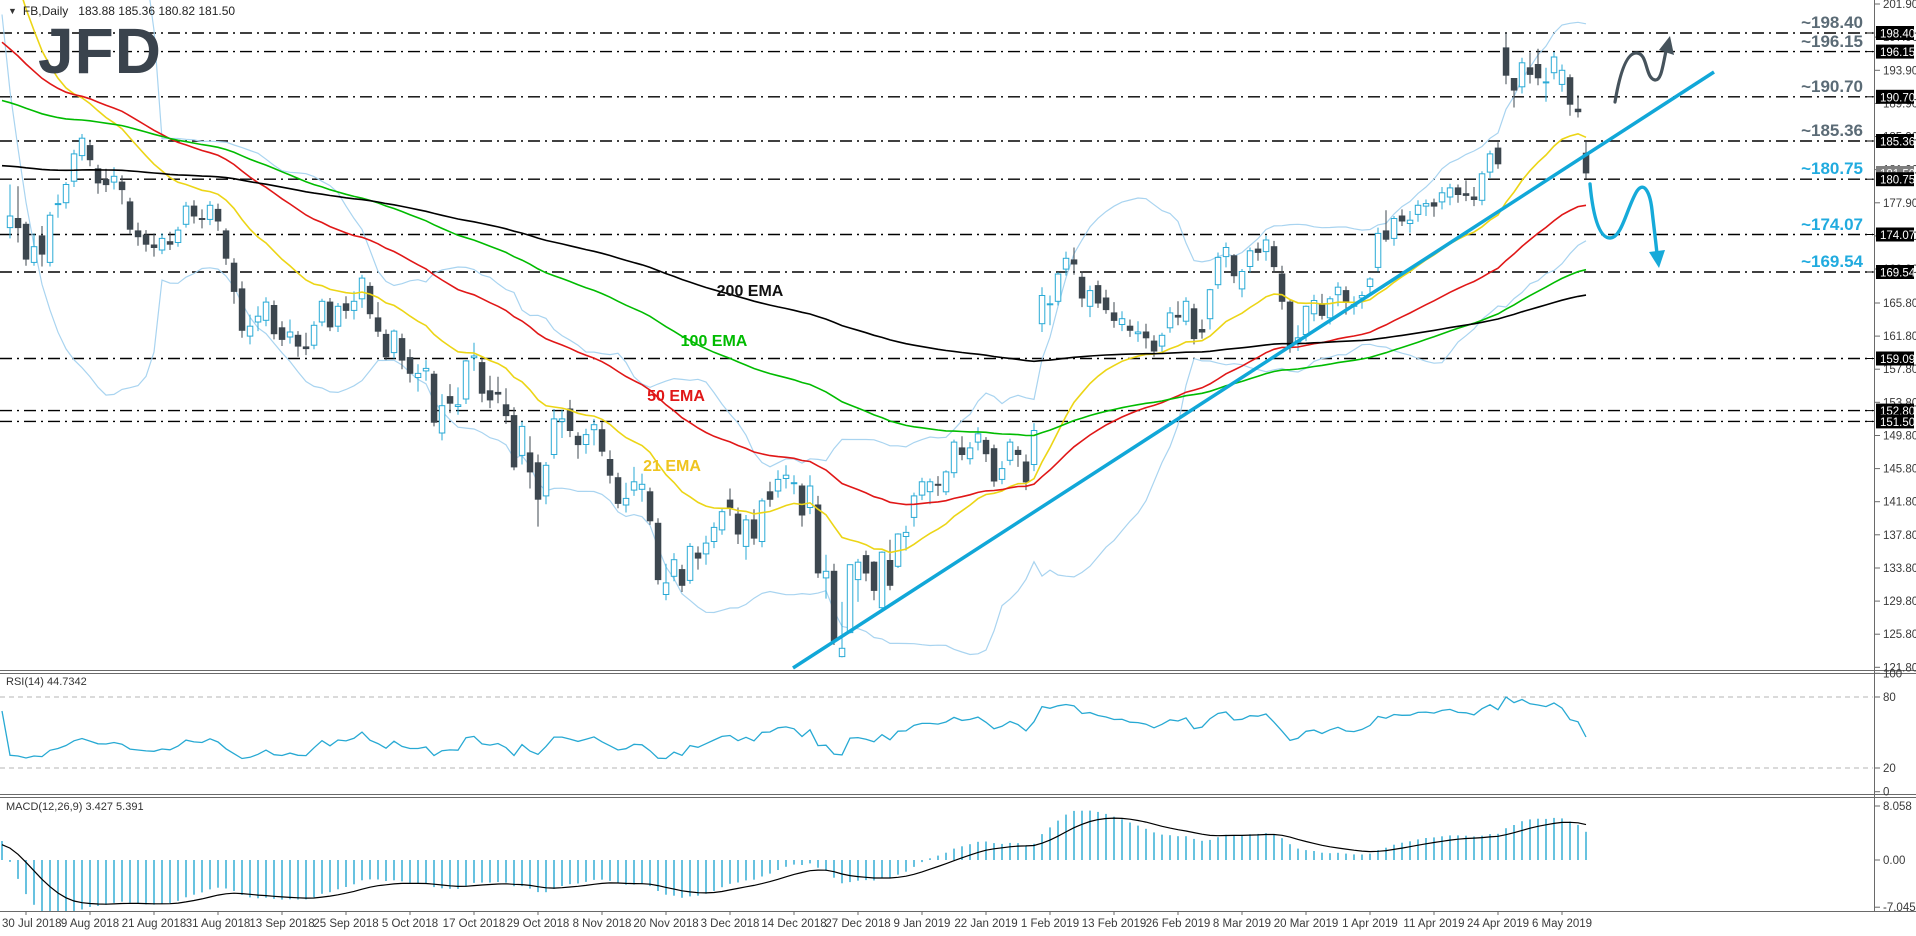 The width and height of the screenshot is (1916, 936). Describe the element at coordinates (1899, 71) in the screenshot. I see `svg-text: 193.90` at that location.